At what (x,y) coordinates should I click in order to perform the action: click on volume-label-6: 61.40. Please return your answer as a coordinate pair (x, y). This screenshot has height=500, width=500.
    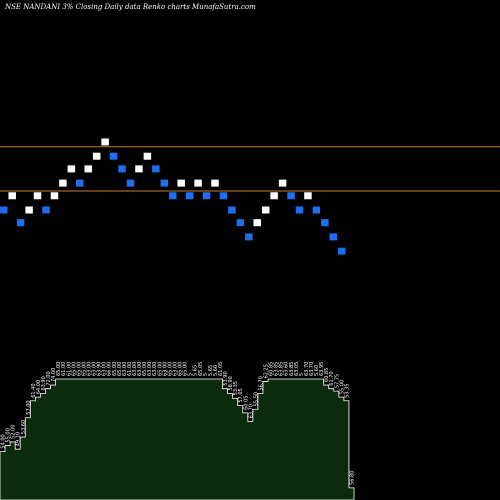
    Looking at the image, I should click on (34, 390).